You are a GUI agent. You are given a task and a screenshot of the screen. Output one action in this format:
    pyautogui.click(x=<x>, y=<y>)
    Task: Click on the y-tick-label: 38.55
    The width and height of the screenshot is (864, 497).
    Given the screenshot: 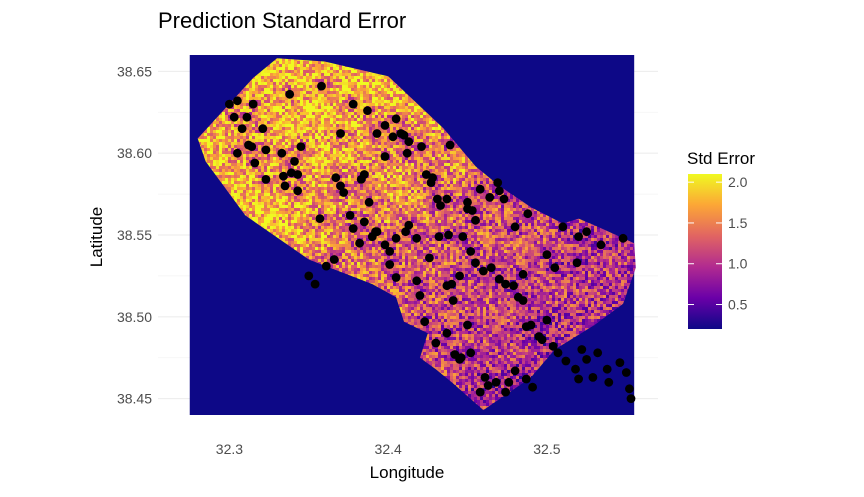 What is the action you would take?
    pyautogui.click(x=134, y=235)
    